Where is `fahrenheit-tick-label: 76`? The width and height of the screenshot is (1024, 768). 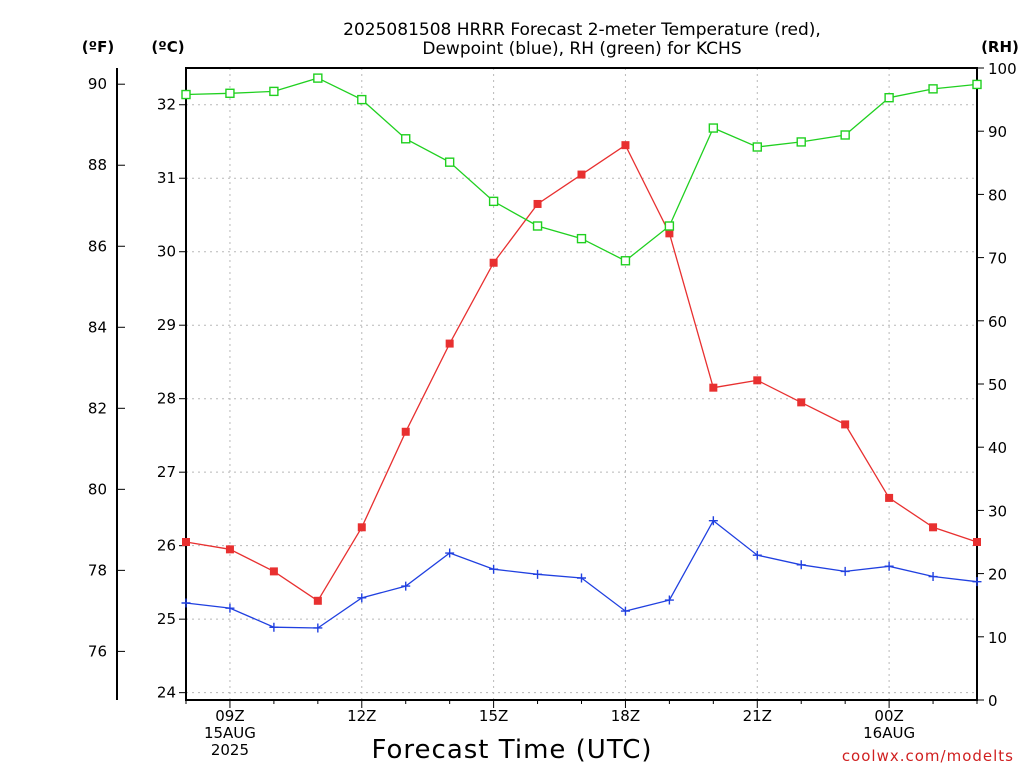 fahrenheit-tick-label: 76 is located at coordinates (97, 651).